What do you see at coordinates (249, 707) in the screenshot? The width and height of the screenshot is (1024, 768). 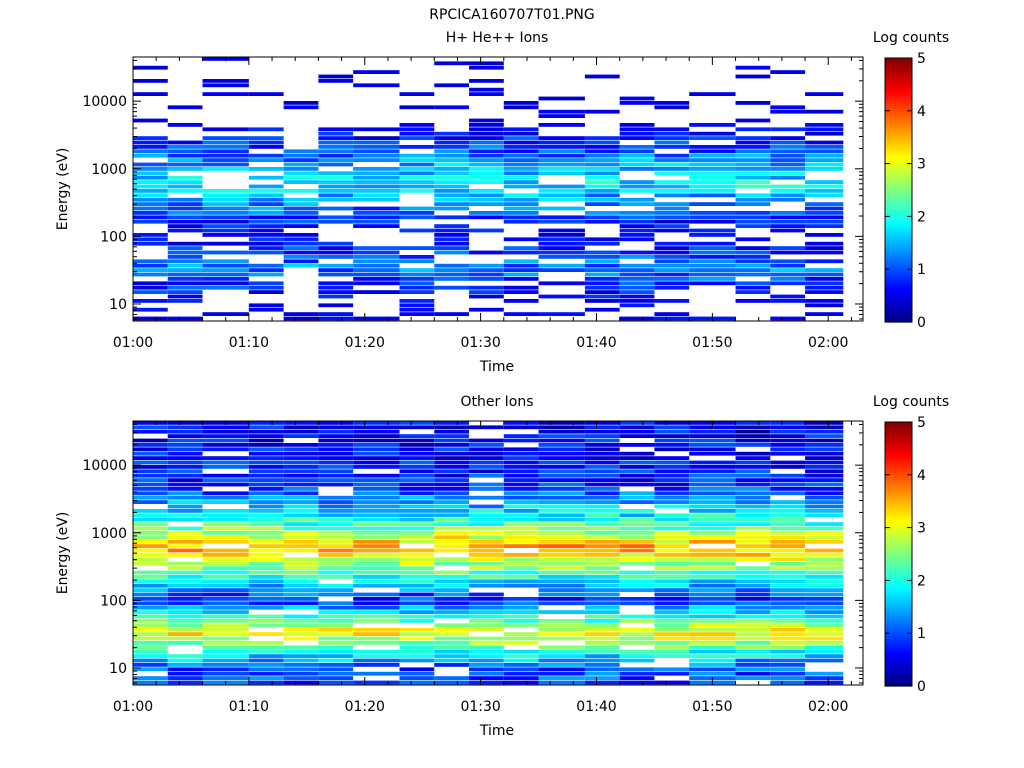 I see `x-tick-label: 01:10` at bounding box center [249, 707].